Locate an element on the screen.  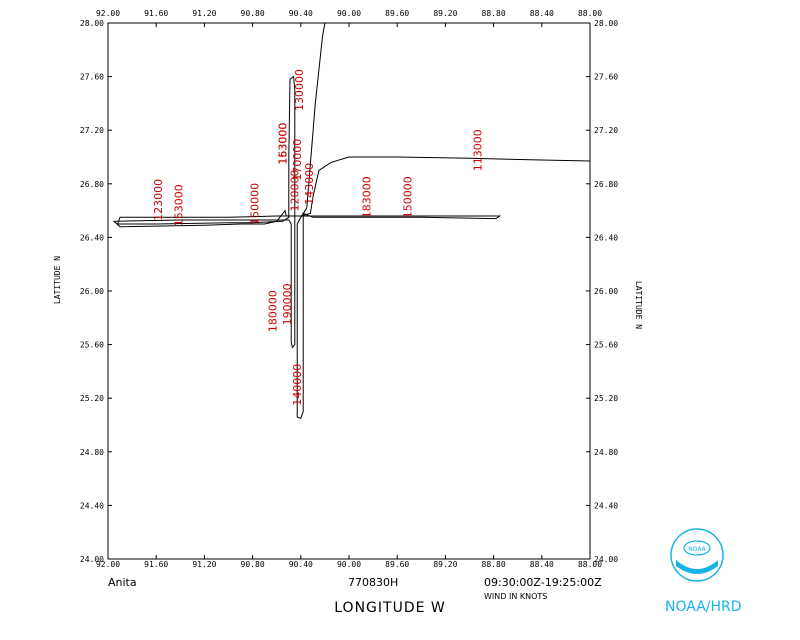
time-label: 163000 is located at coordinates (282, 144).